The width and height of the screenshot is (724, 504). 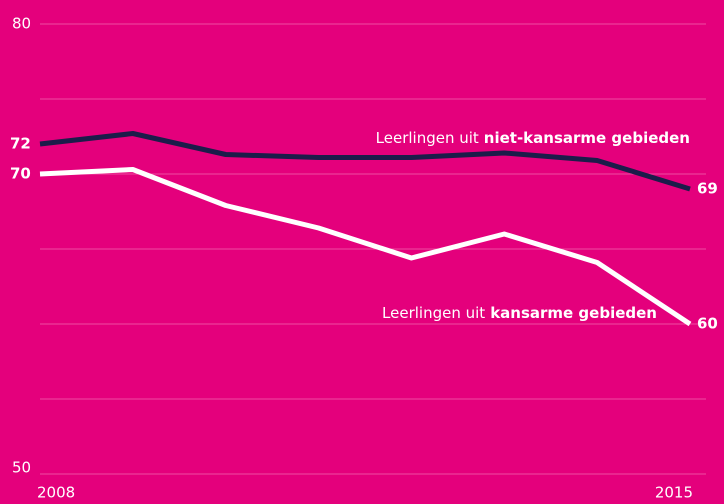 I want to click on y-tick-label: 80, so click(x=21, y=24).